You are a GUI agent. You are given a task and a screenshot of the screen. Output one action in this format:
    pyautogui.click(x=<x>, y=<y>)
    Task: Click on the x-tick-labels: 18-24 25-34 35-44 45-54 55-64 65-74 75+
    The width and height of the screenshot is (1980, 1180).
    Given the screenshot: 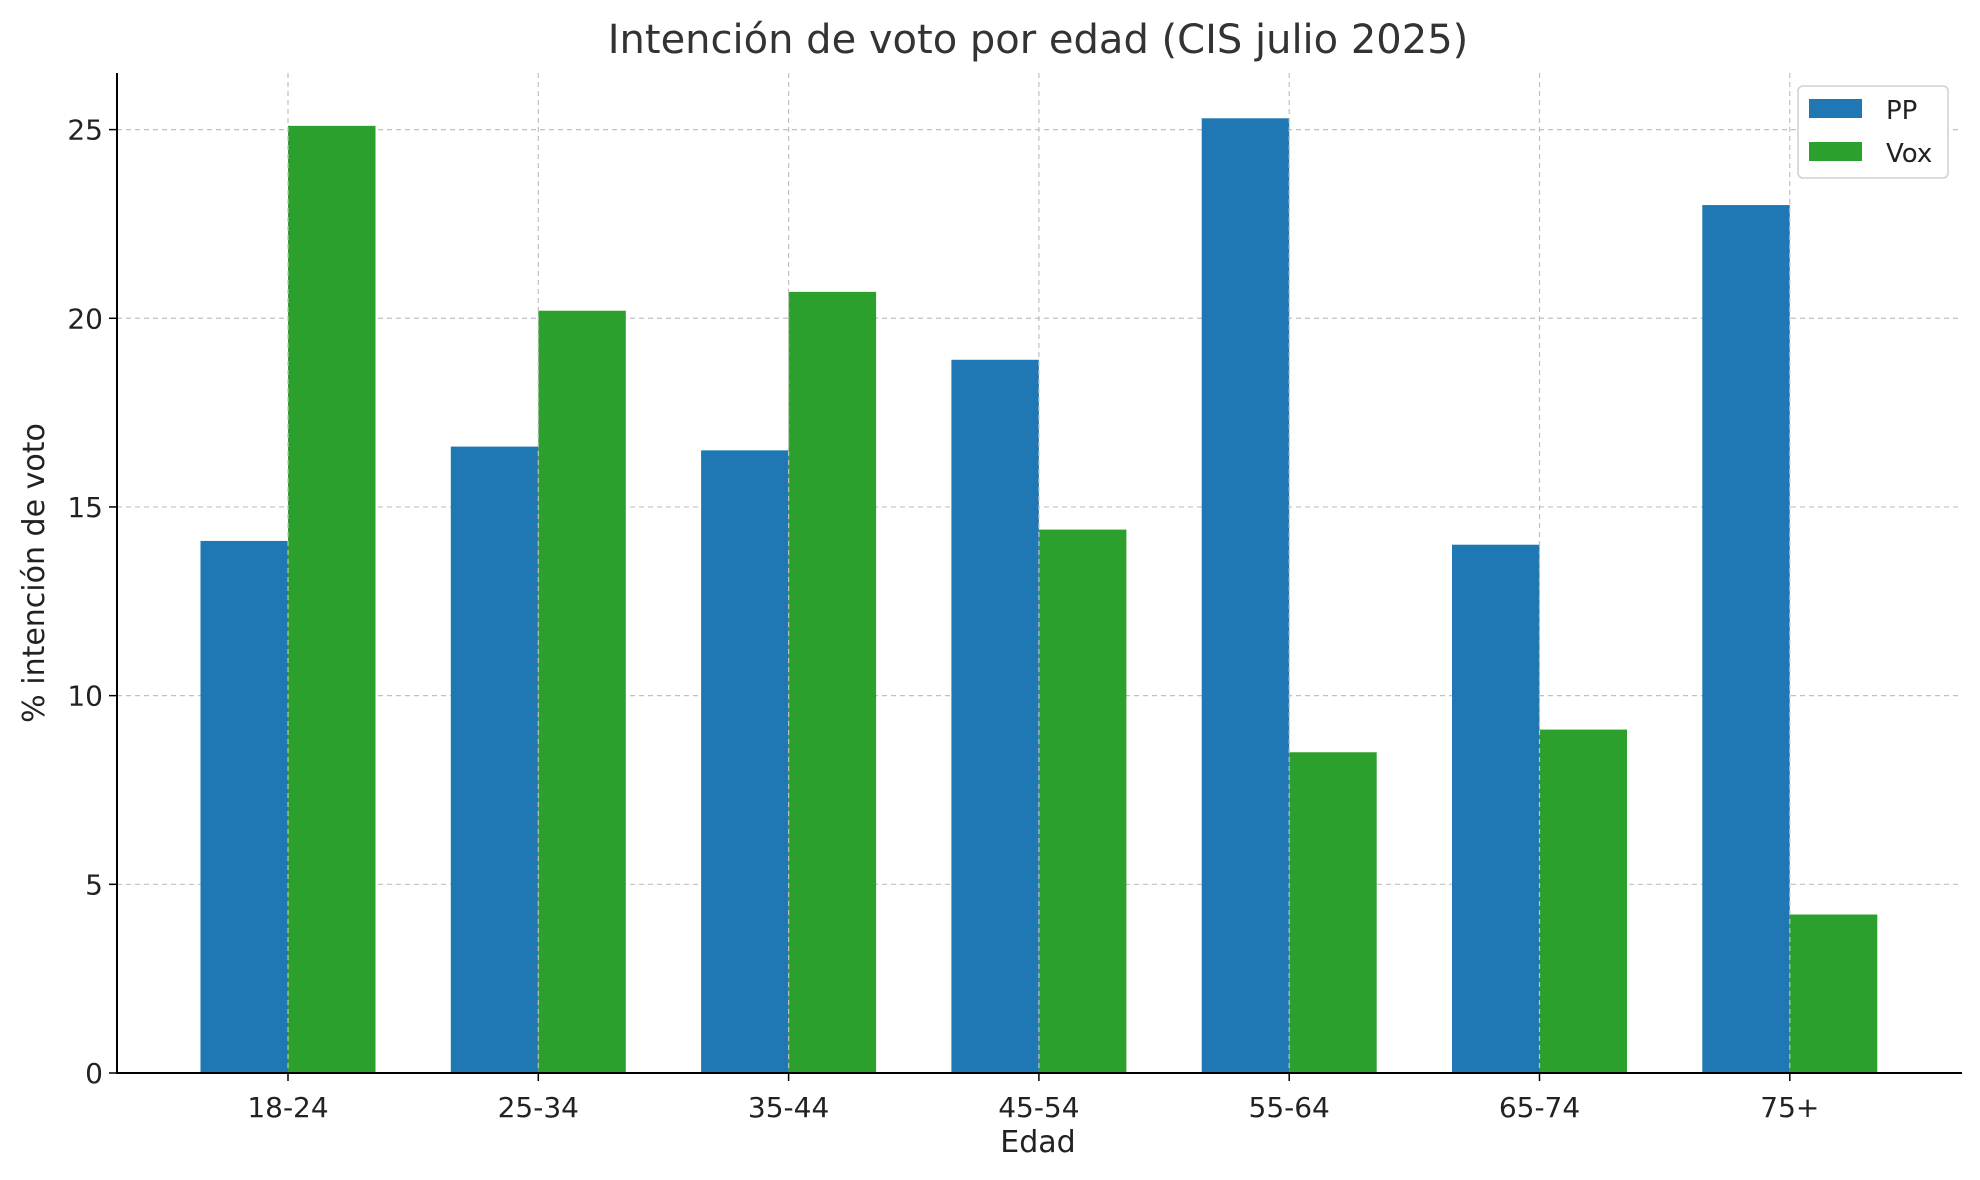 What is the action you would take?
    pyautogui.click(x=1033, y=1098)
    